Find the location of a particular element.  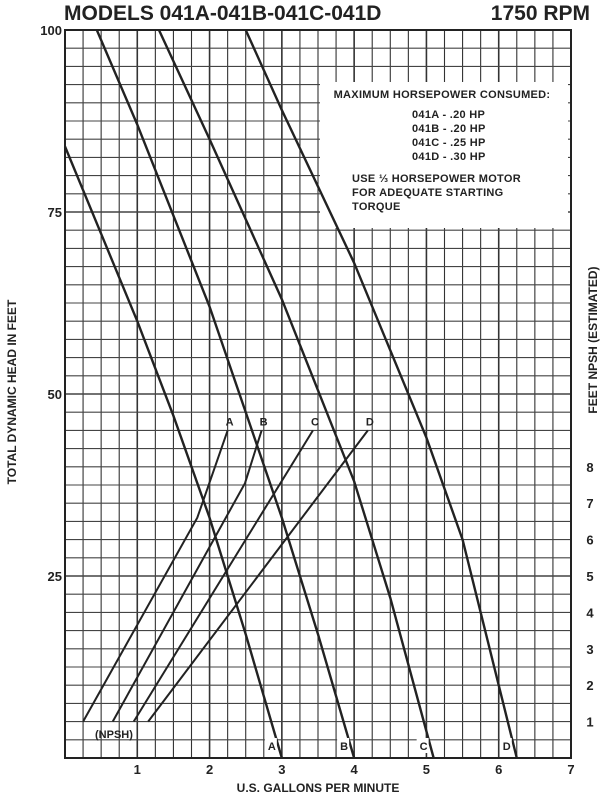

npsh-label-a: A is located at coordinates (230, 422).